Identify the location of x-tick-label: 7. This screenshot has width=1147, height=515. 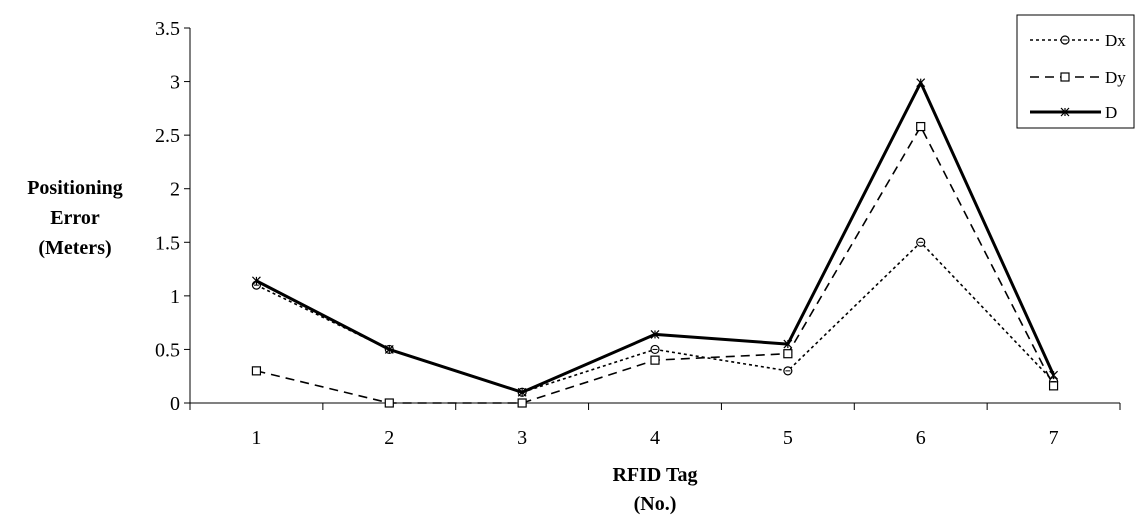
(1054, 438).